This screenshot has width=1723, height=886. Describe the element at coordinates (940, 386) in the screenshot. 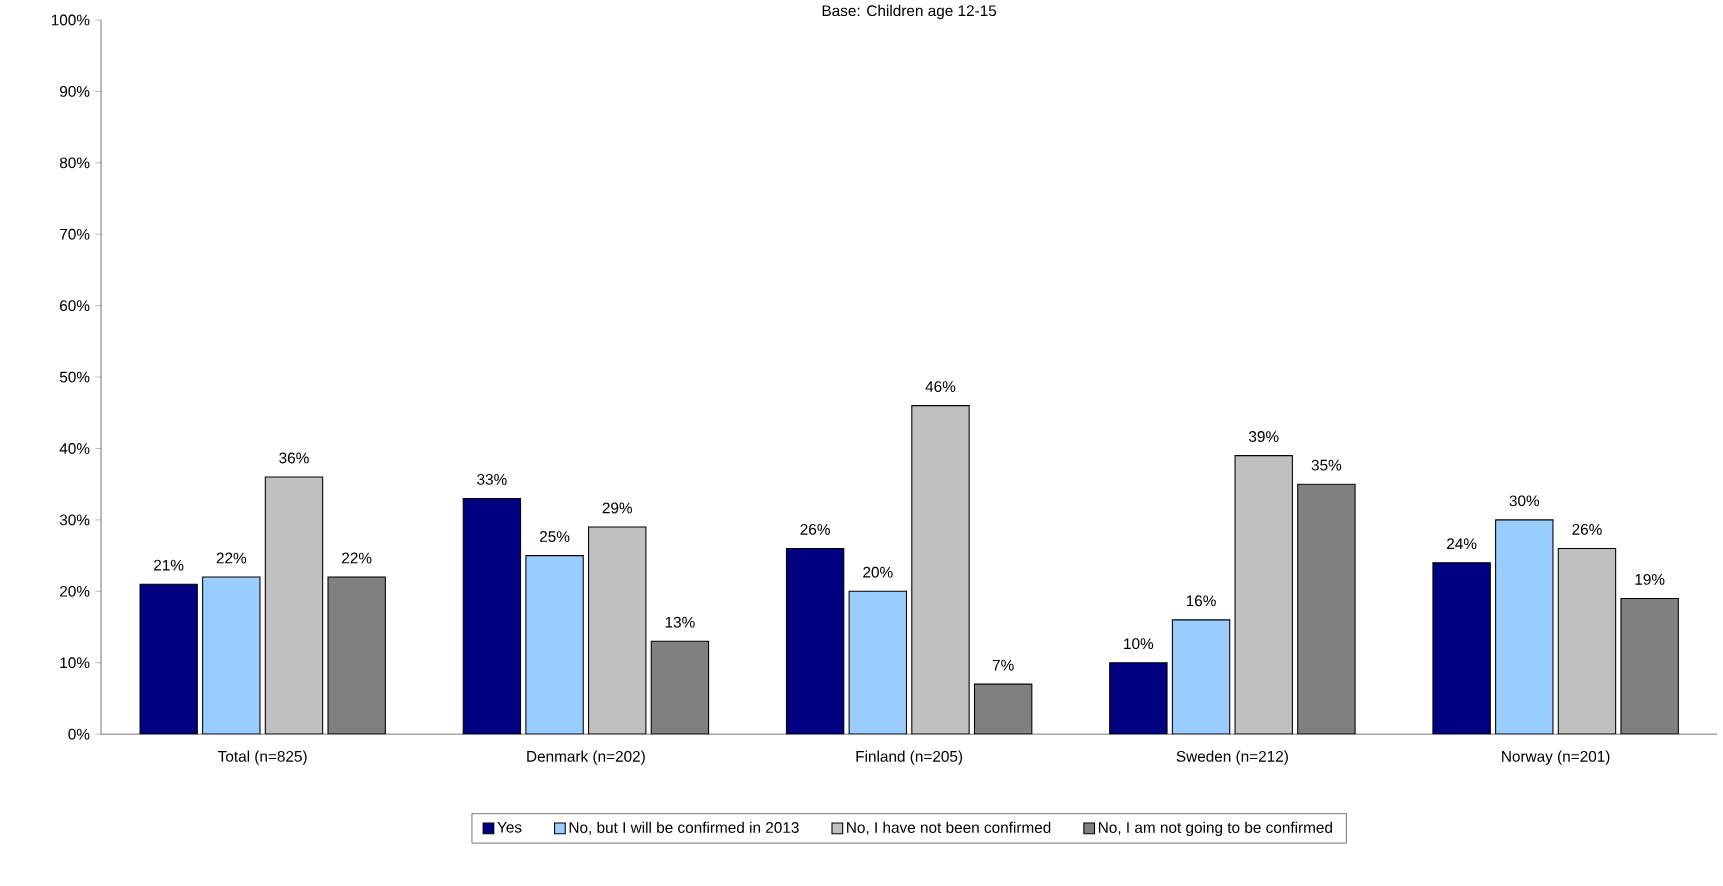

I see `data-label: 46%` at that location.